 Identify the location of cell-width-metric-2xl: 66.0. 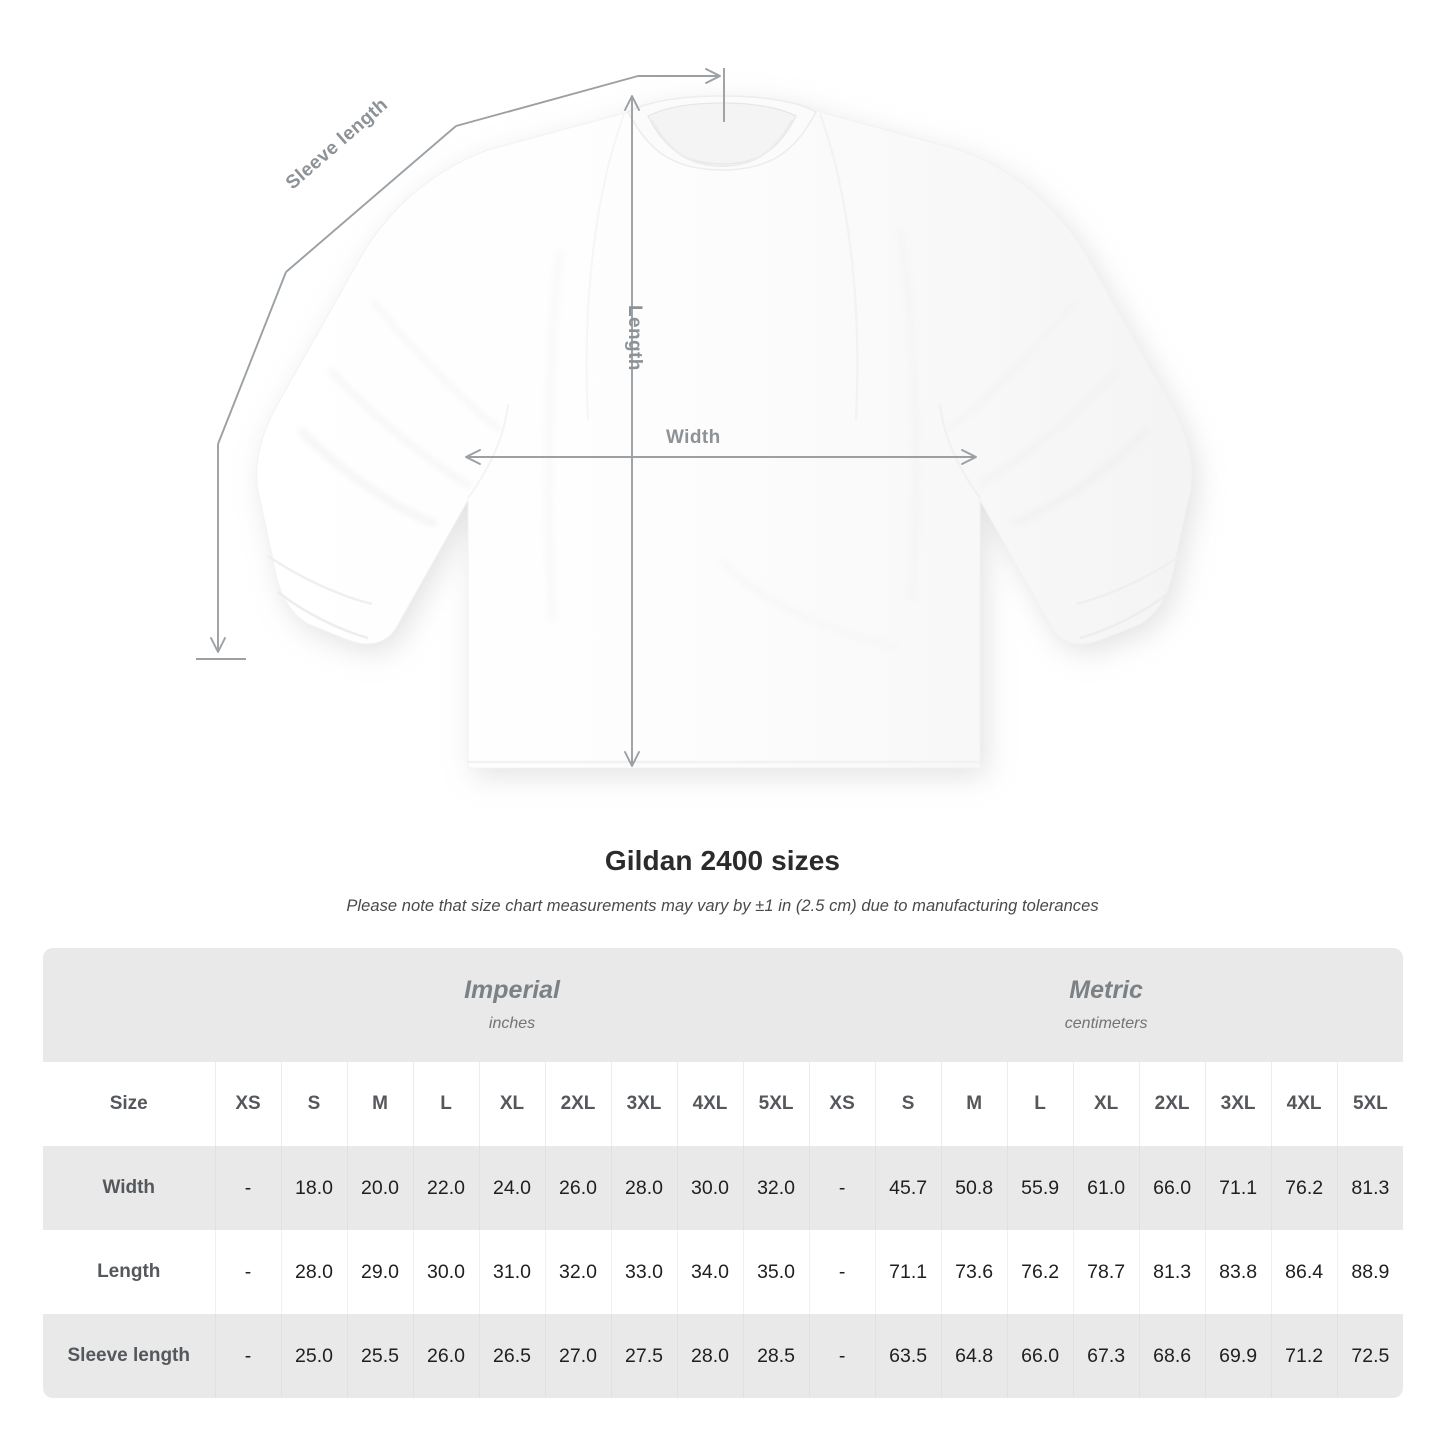
(1172, 1188).